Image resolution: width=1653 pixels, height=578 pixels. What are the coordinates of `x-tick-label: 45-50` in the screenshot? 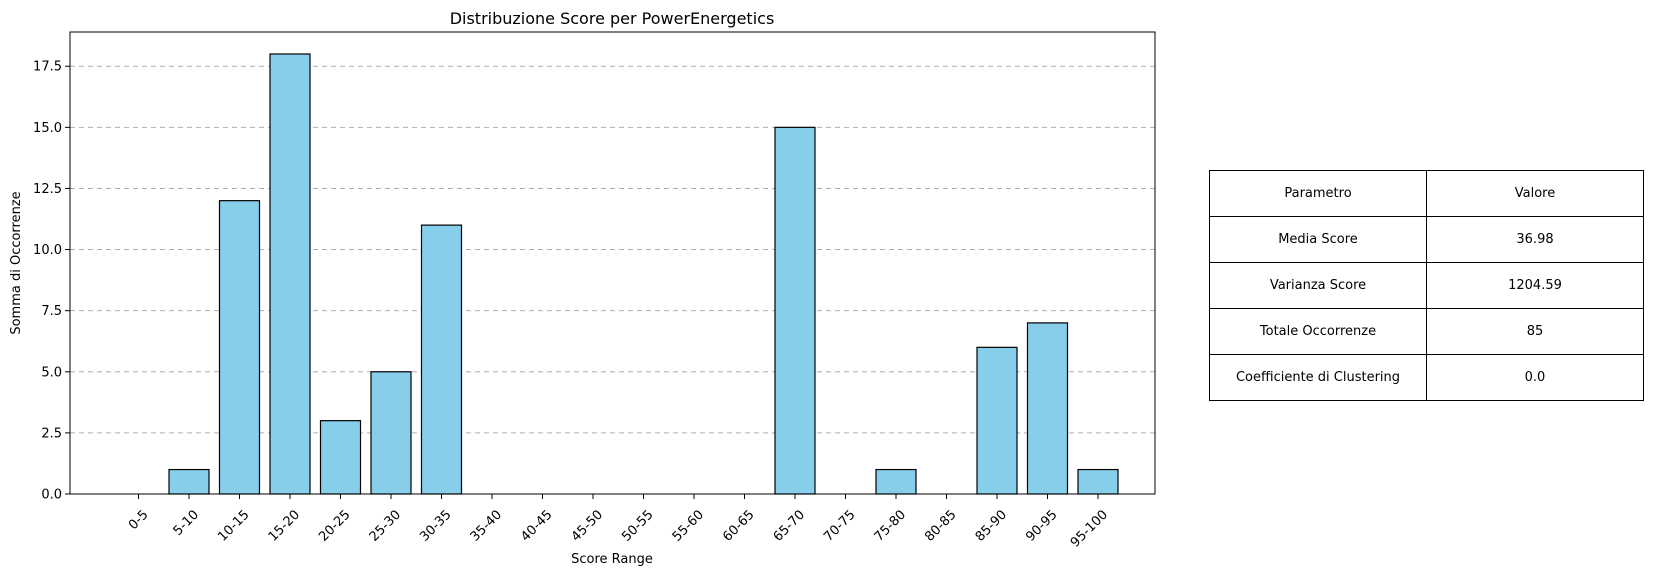 It's located at (587, 525).